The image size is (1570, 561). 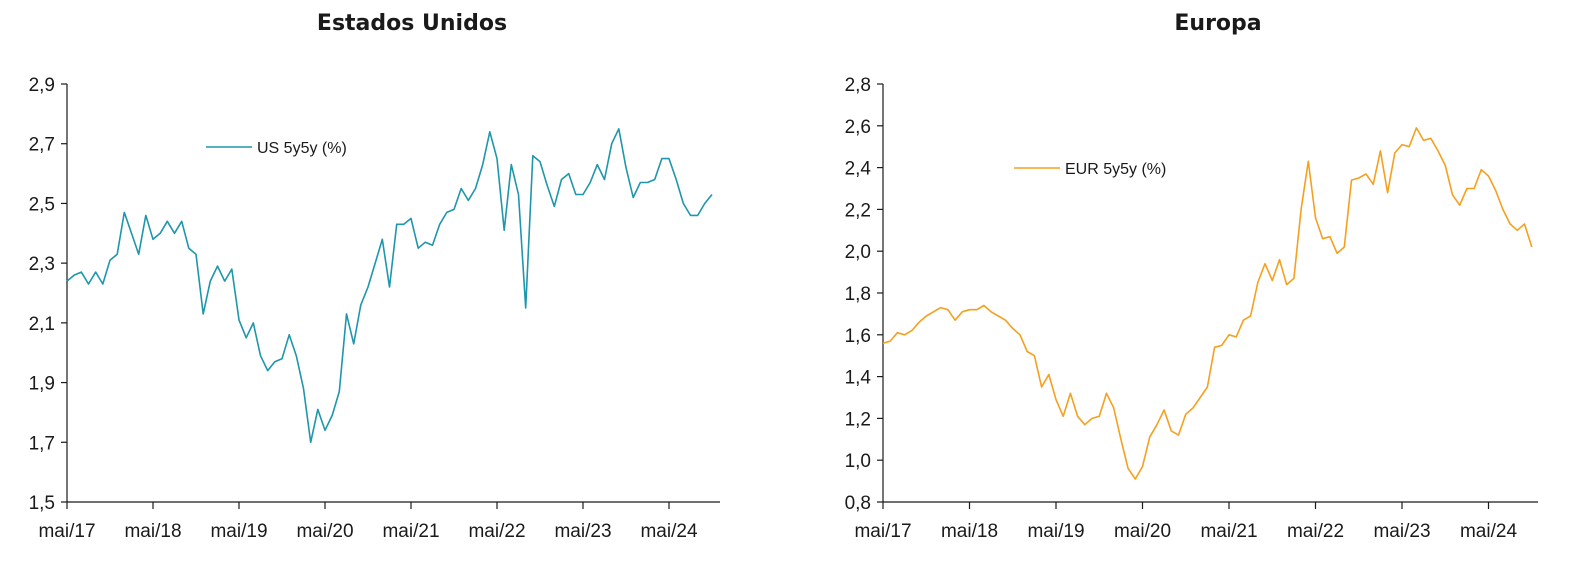 What do you see at coordinates (42, 503) in the screenshot?
I see `y-tick-label: 1,5` at bounding box center [42, 503].